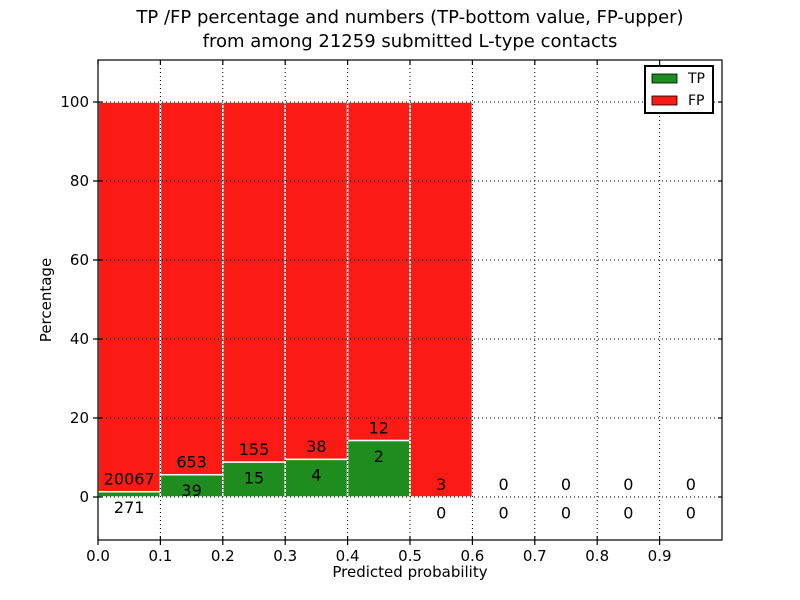 This screenshot has height=600, width=800. Describe the element at coordinates (441, 512) in the screenshot. I see `tp-count-label-5: 0` at that location.